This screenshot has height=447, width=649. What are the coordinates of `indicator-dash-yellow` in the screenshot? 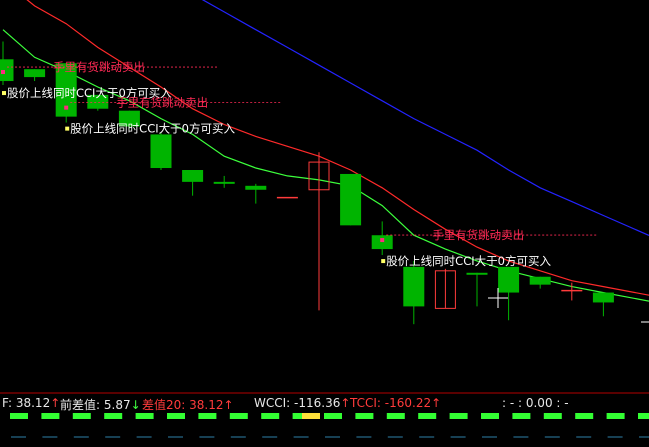 It's located at (311, 416).